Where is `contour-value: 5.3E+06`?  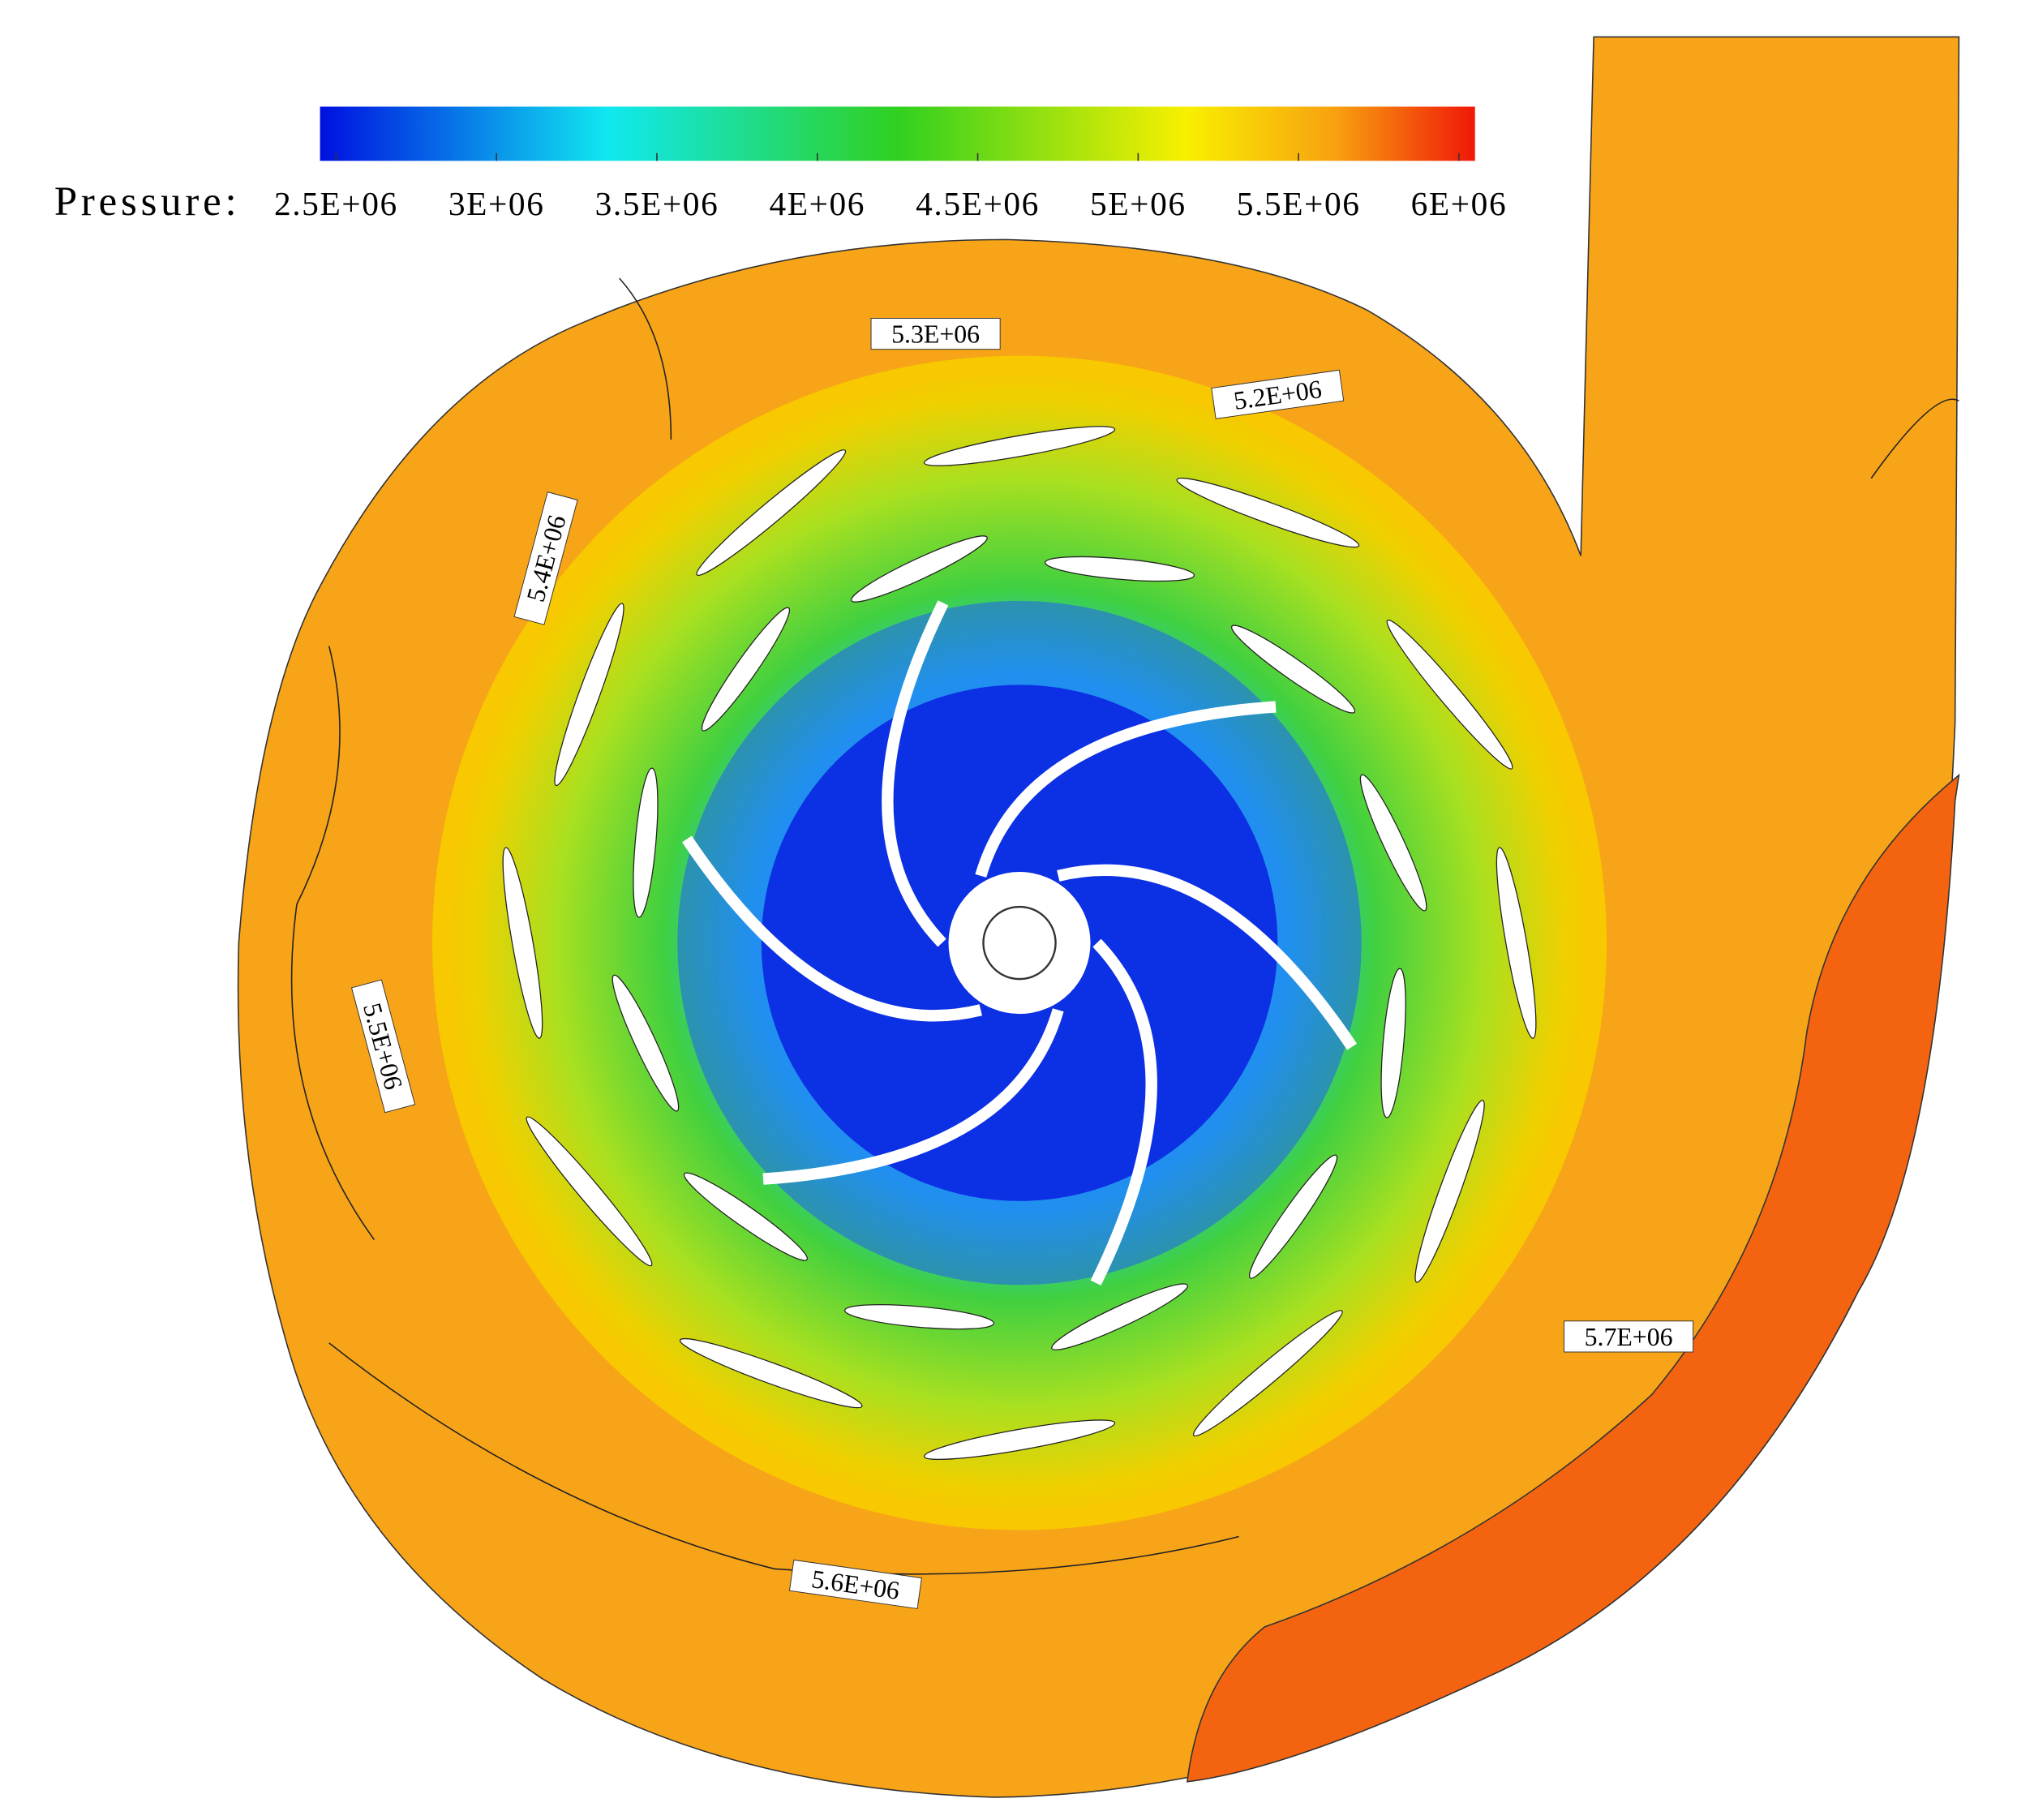
contour-value: 5.3E+06 is located at coordinates (935, 334).